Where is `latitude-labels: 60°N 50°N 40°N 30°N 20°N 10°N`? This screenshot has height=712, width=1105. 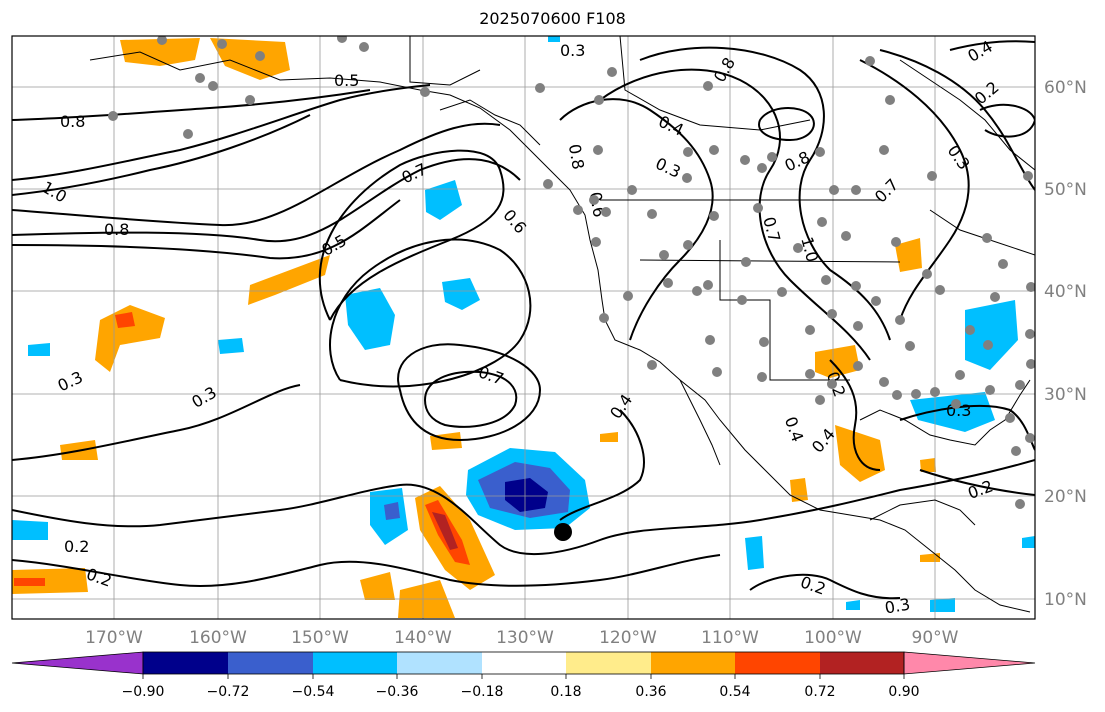 latitude-labels: 60°N 50°N 40°N 30°N 20°N 10°N is located at coordinates (1065, 344).